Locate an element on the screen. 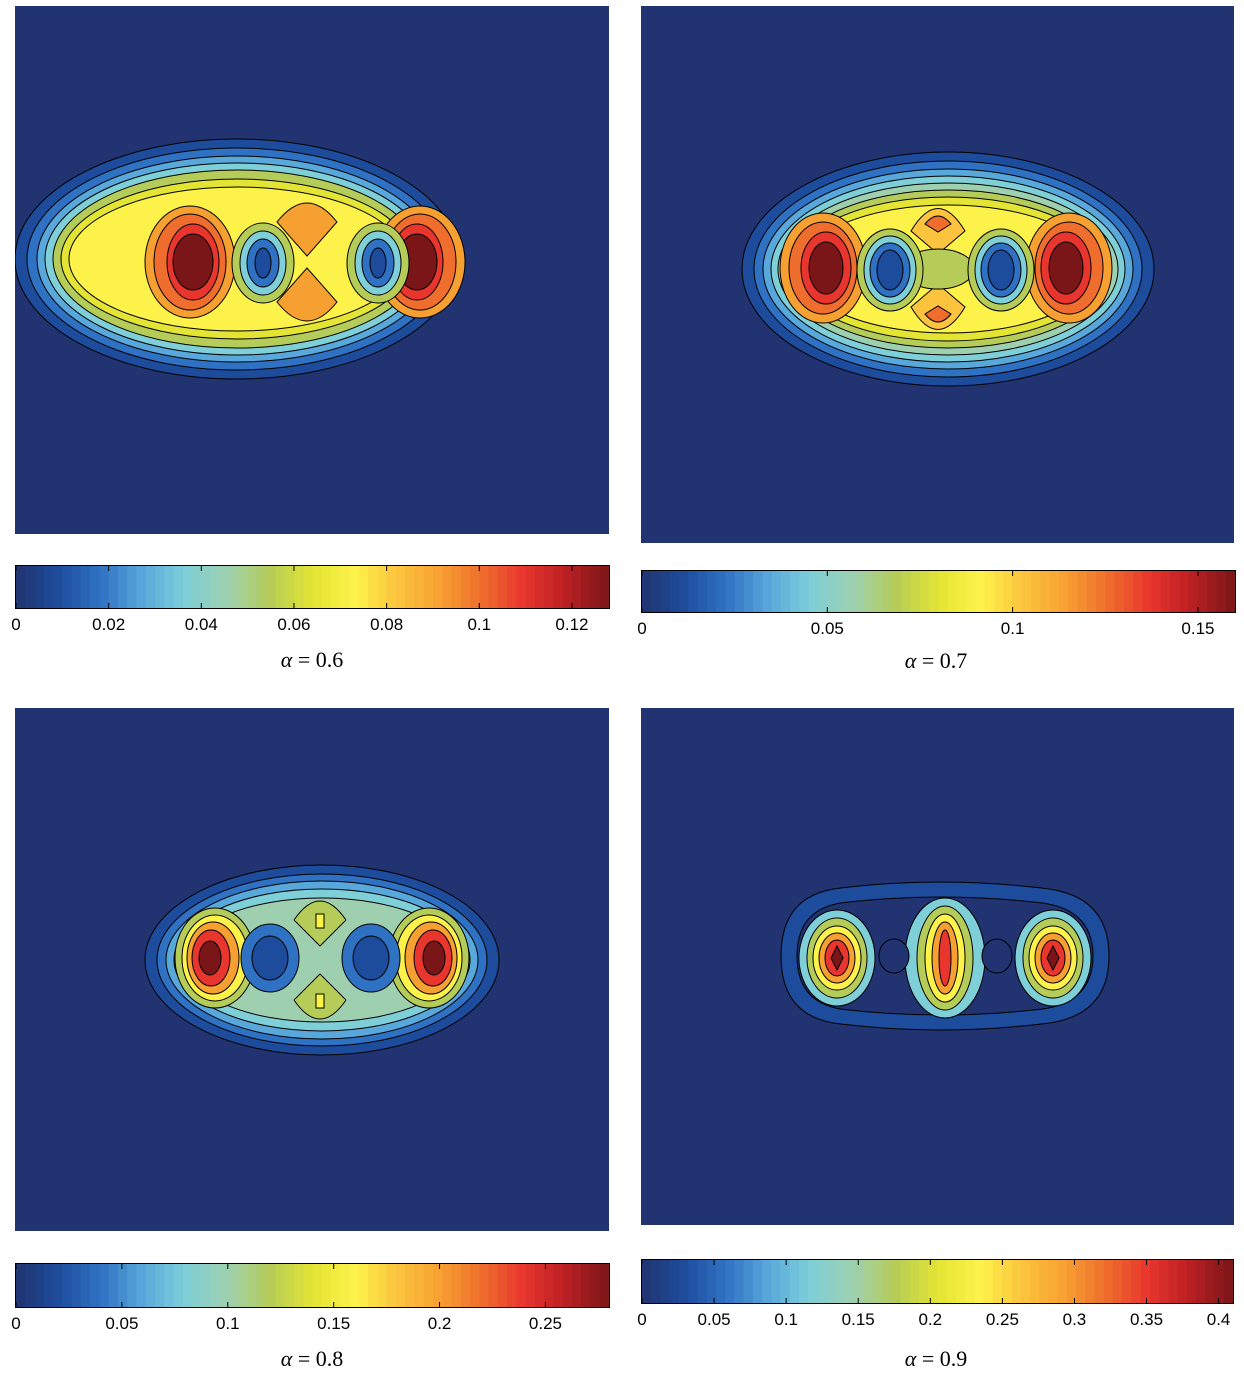 The image size is (1244, 1375). colorbar-tick-label: 0.3 is located at coordinates (1074, 1319).